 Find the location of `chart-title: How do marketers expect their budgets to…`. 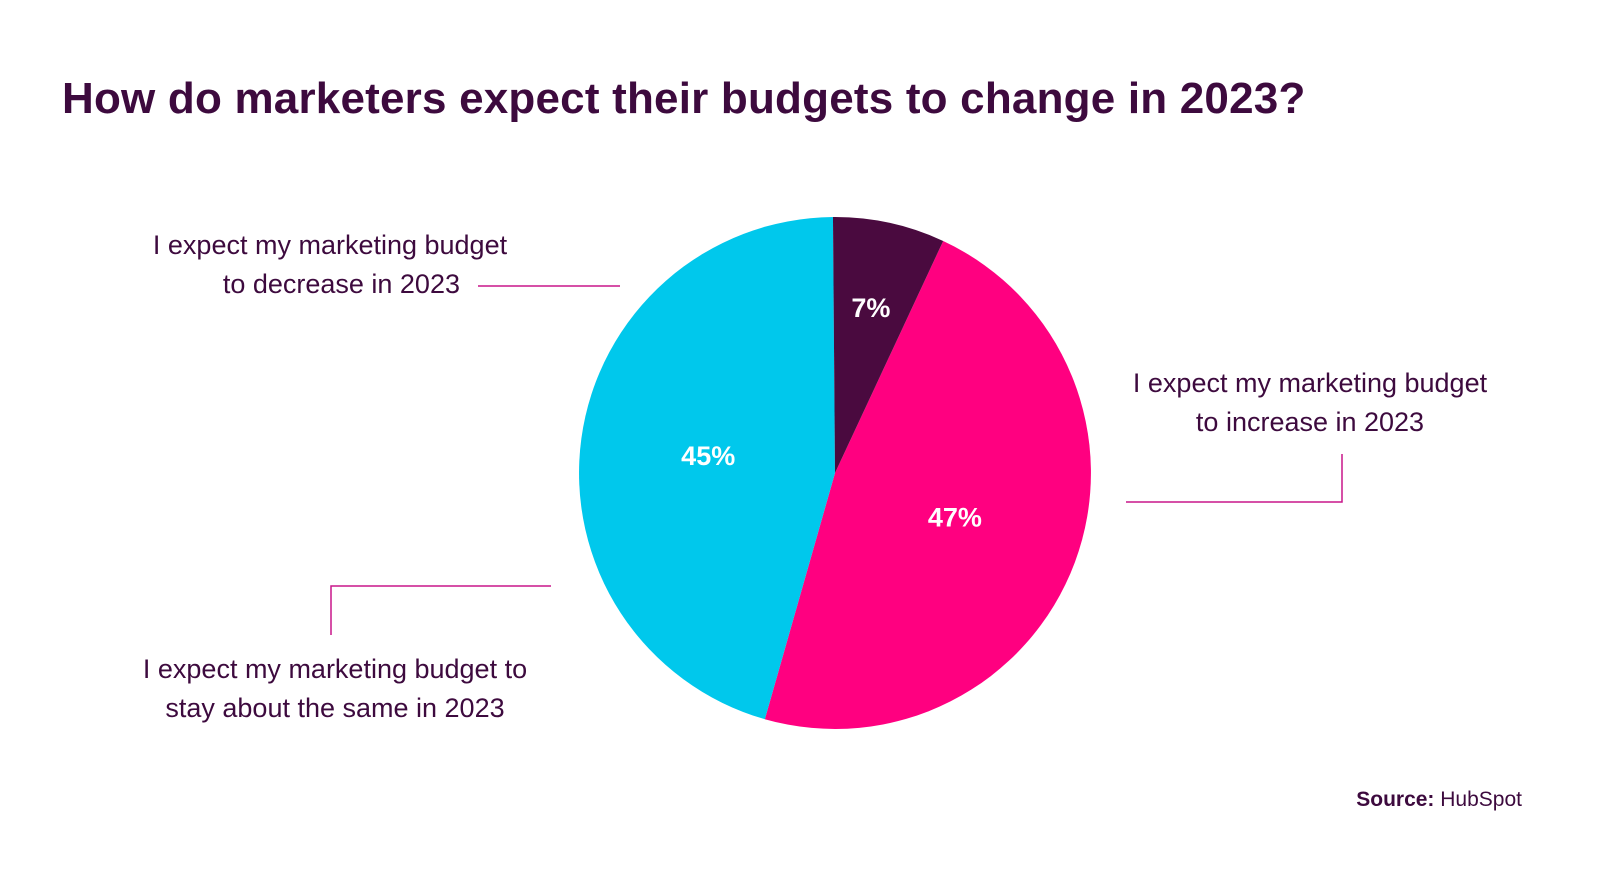

chart-title: How do marketers expect their budgets to… is located at coordinates (684, 98).